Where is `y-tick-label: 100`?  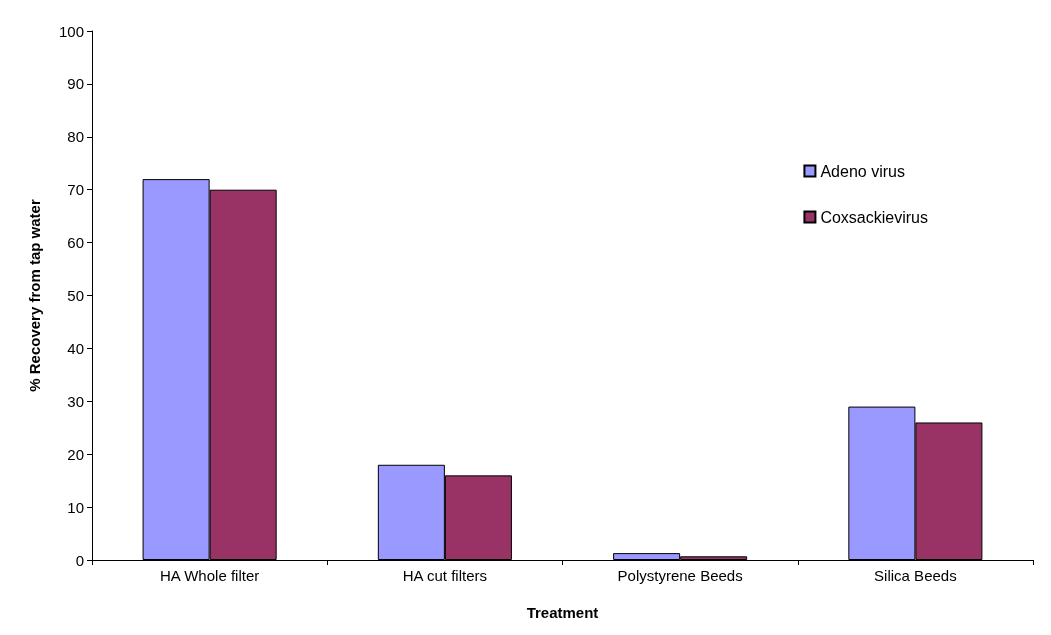
y-tick-label: 100 is located at coordinates (71, 31).